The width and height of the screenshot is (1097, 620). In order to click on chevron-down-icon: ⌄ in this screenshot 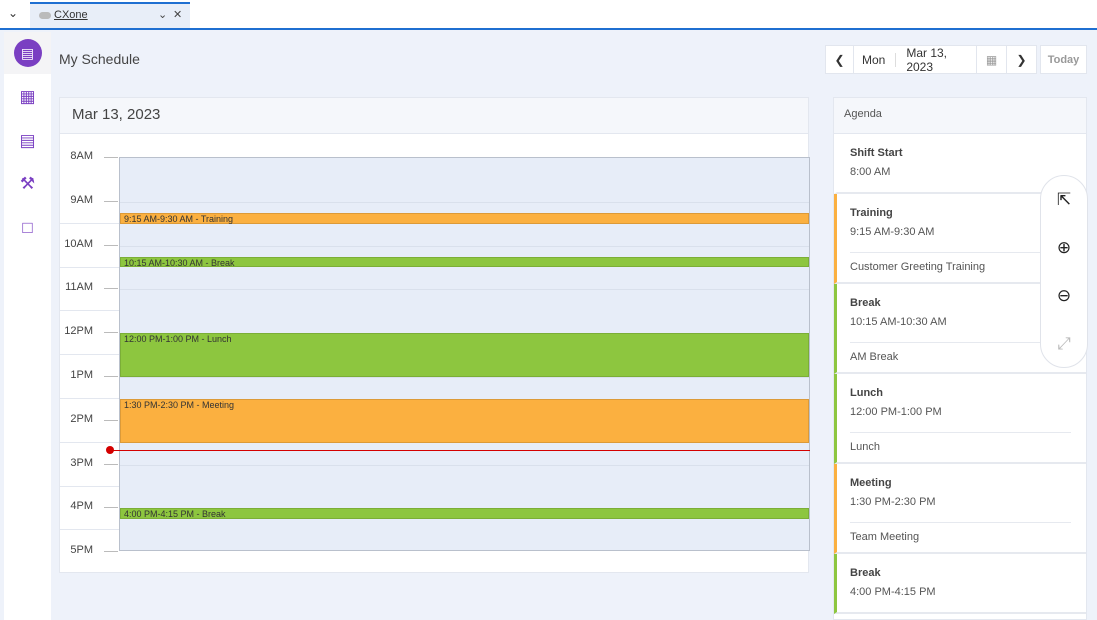, I will do `click(163, 15)`.